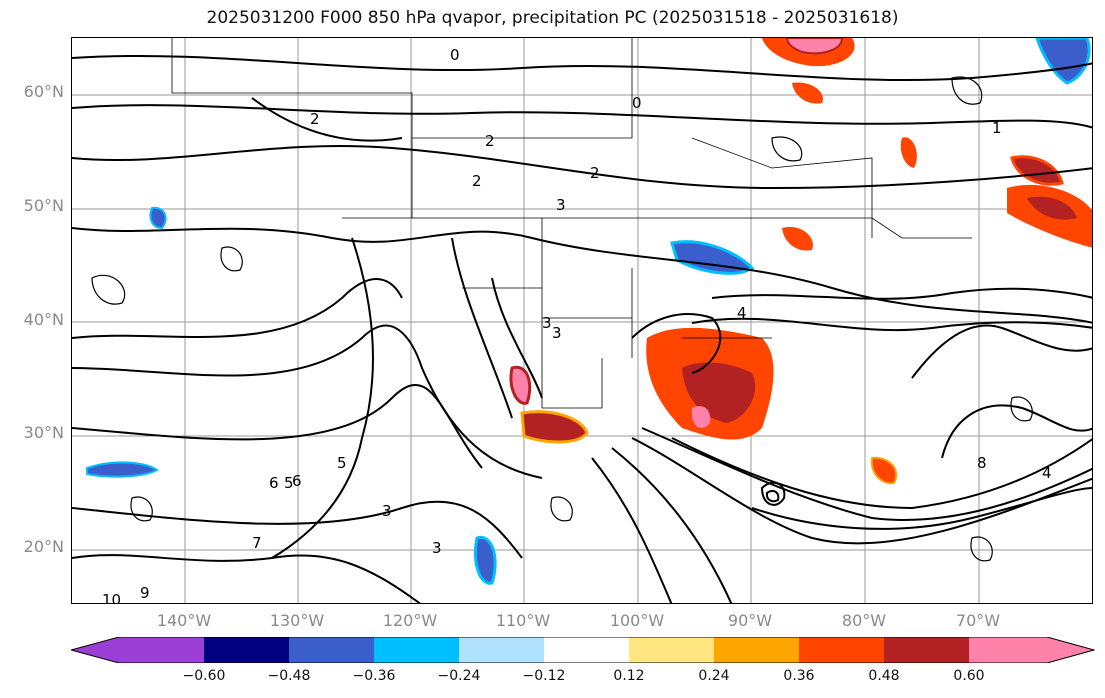  Describe the element at coordinates (43, 319) in the screenshot. I see `lat-label-40n: 40°N` at that location.